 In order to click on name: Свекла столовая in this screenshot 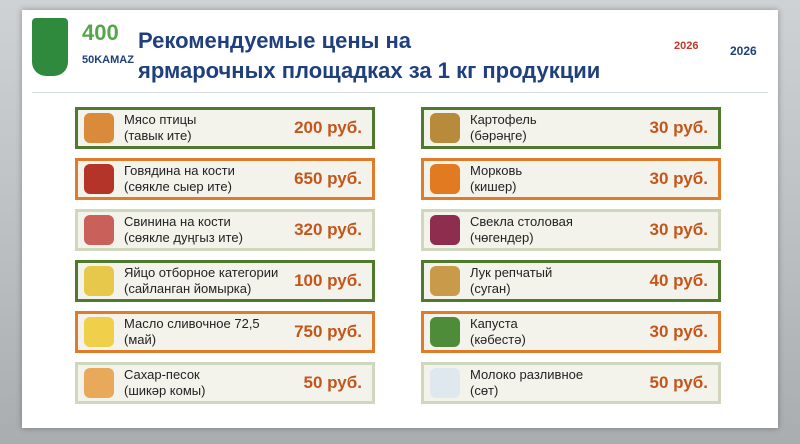, I will do `click(521, 221)`.